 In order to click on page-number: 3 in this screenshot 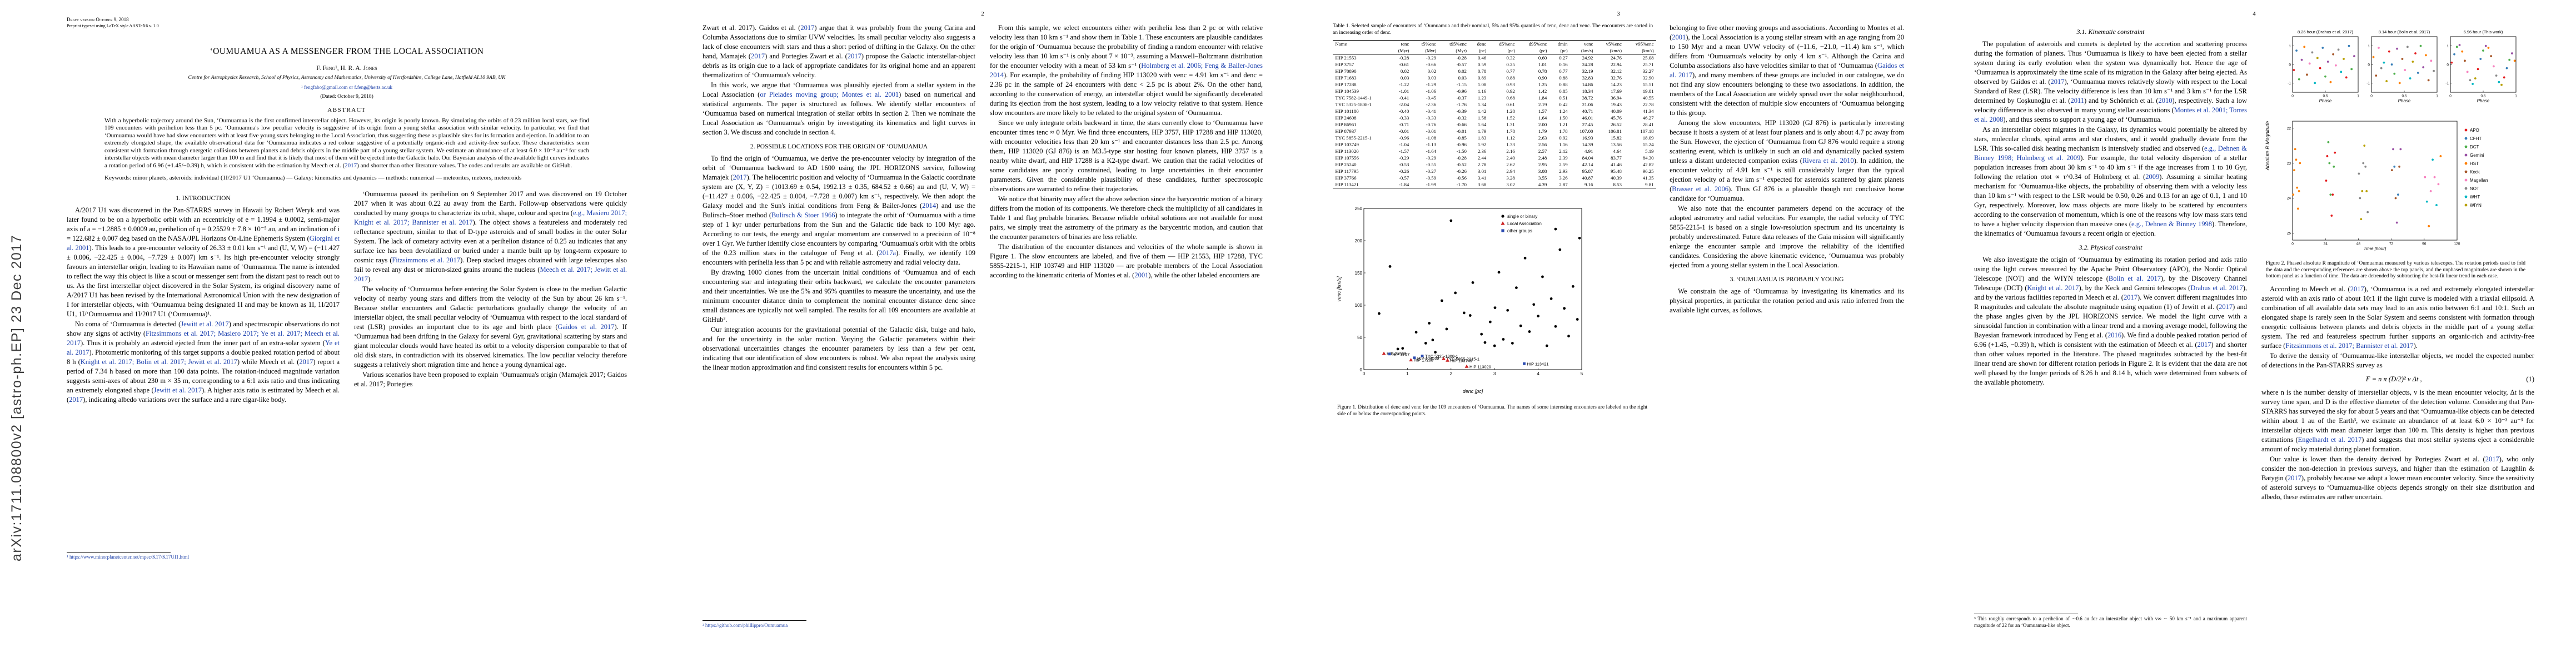, I will do `click(1618, 14)`.